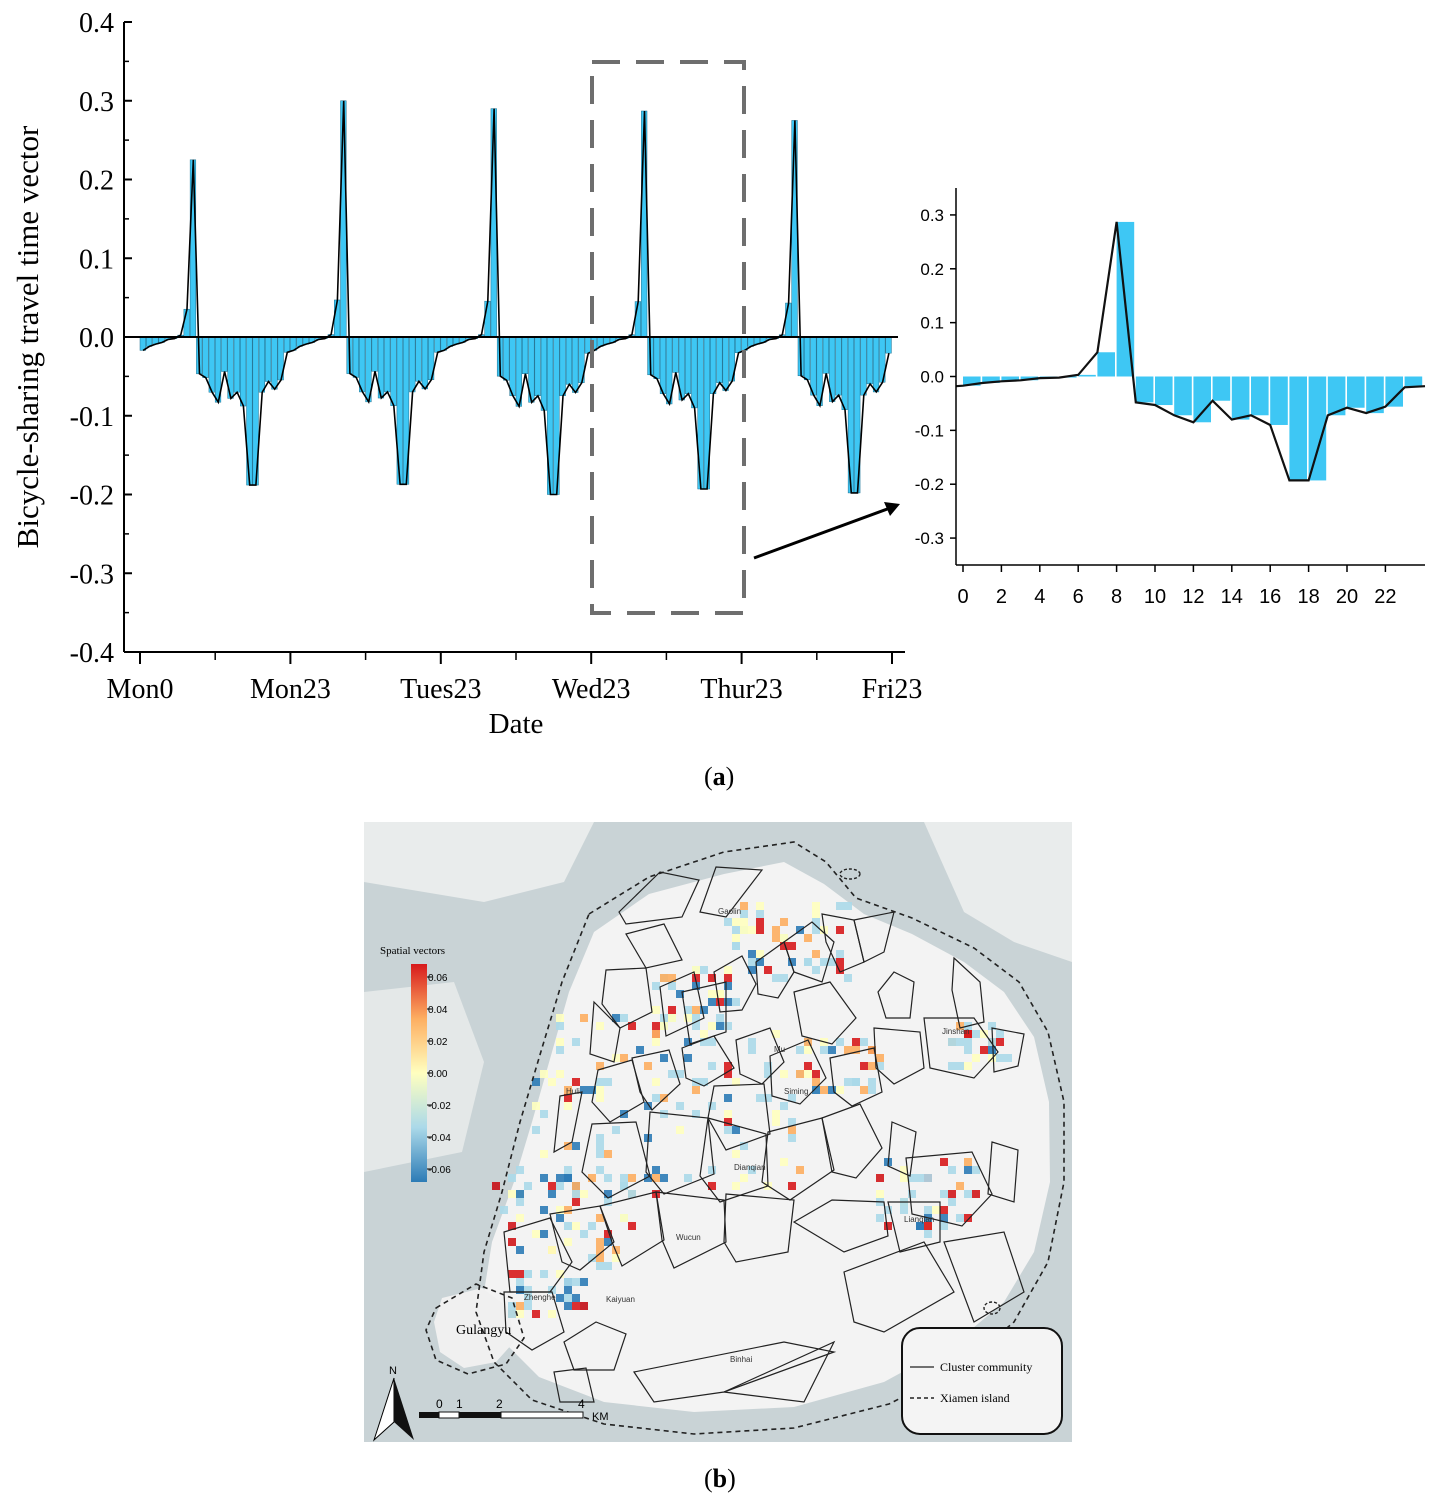 The height and width of the screenshot is (1507, 1438). Describe the element at coordinates (96, 338) in the screenshot. I see `main-y-tick-label: 0.0` at that location.